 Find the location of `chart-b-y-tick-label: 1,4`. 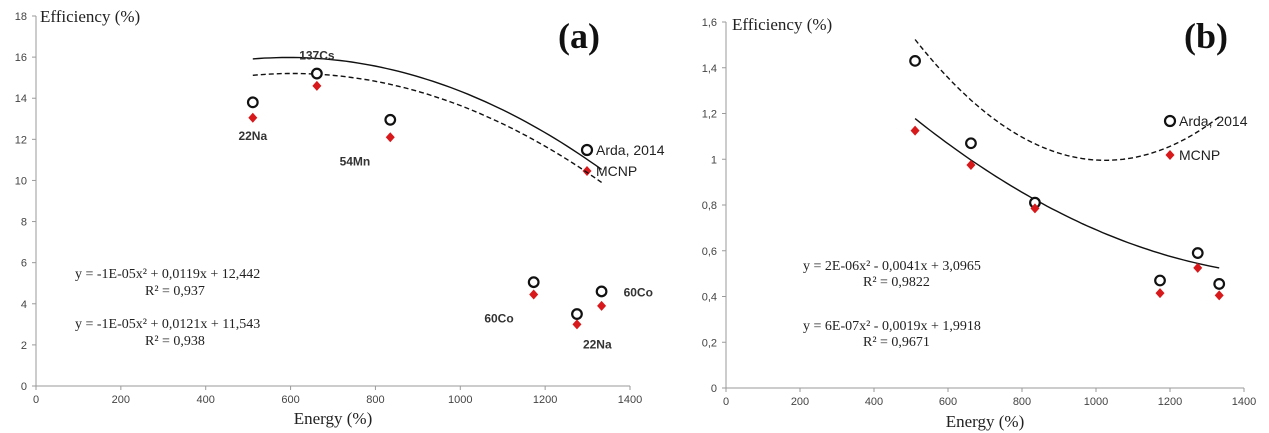

chart-b-y-tick-label: 1,4 is located at coordinates (709, 69).